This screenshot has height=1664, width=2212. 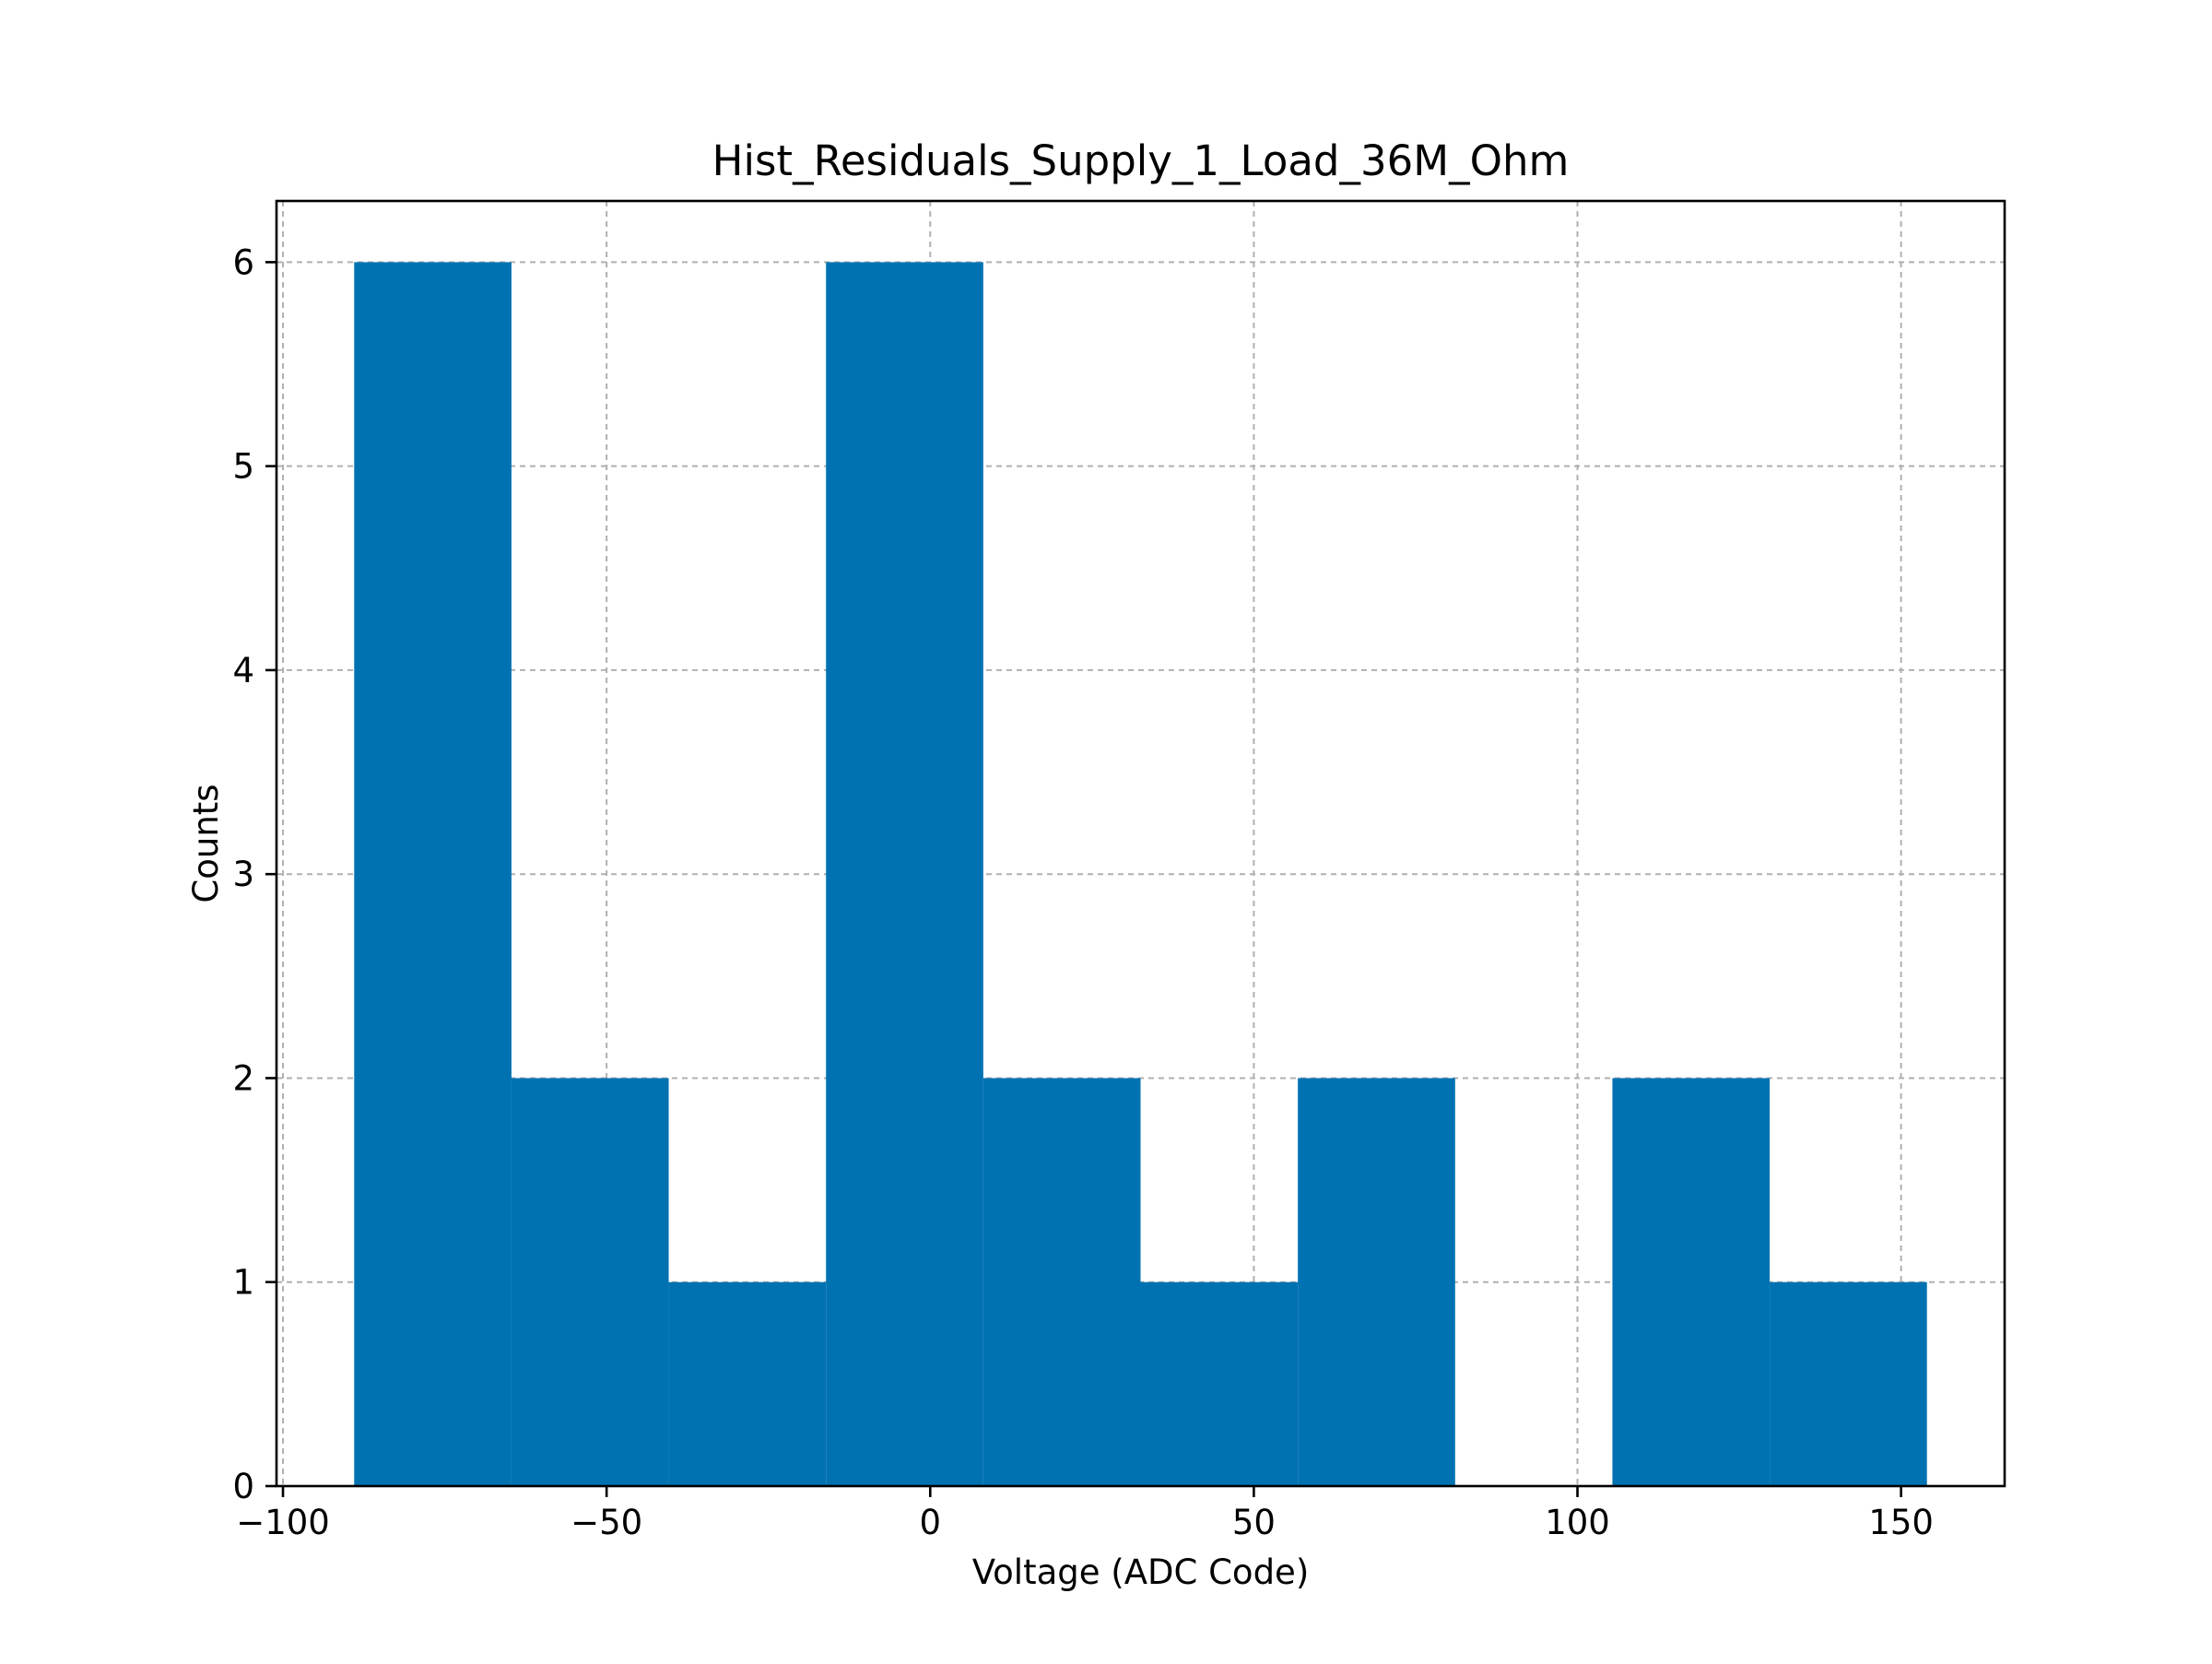 What do you see at coordinates (1577, 1522) in the screenshot?
I see `x-tick-label: 100` at bounding box center [1577, 1522].